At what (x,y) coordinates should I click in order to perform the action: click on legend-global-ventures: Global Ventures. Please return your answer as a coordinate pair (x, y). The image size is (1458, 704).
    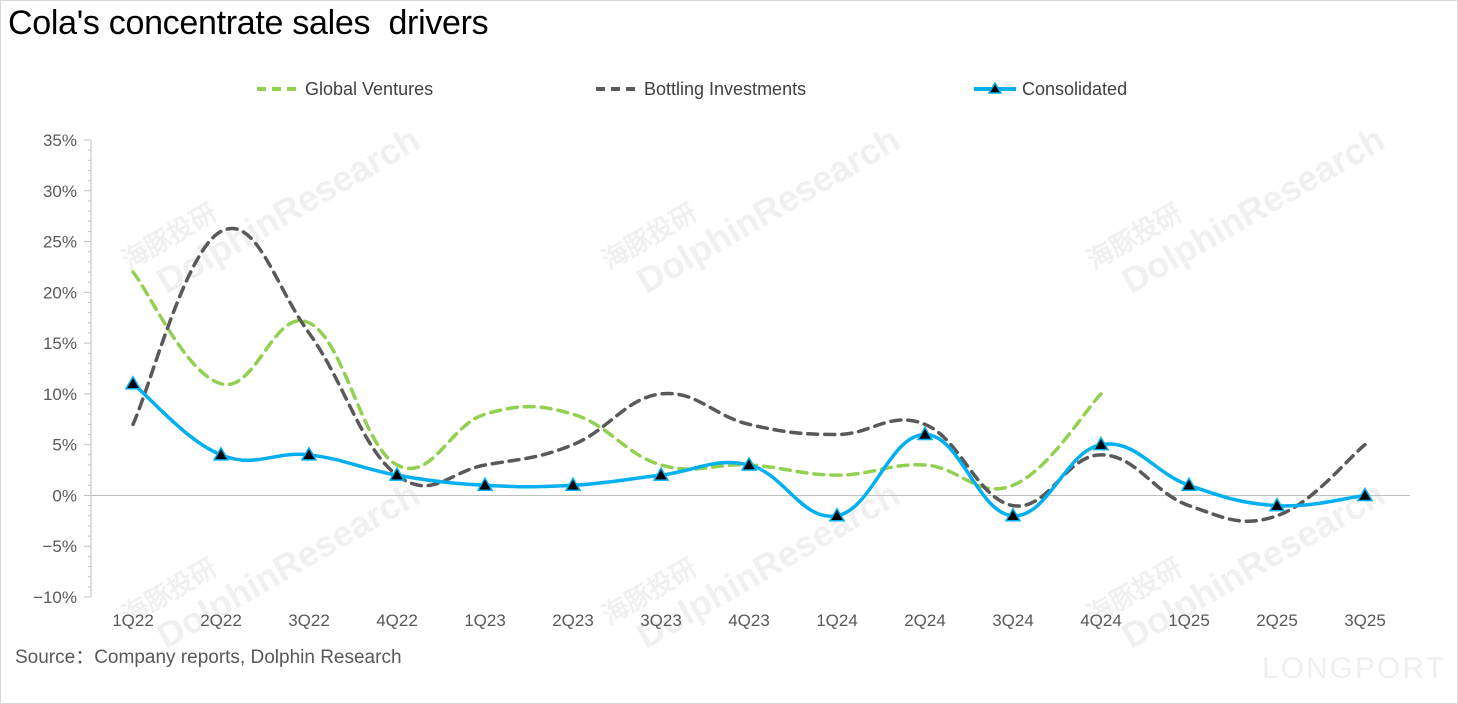
    Looking at the image, I should click on (344, 89).